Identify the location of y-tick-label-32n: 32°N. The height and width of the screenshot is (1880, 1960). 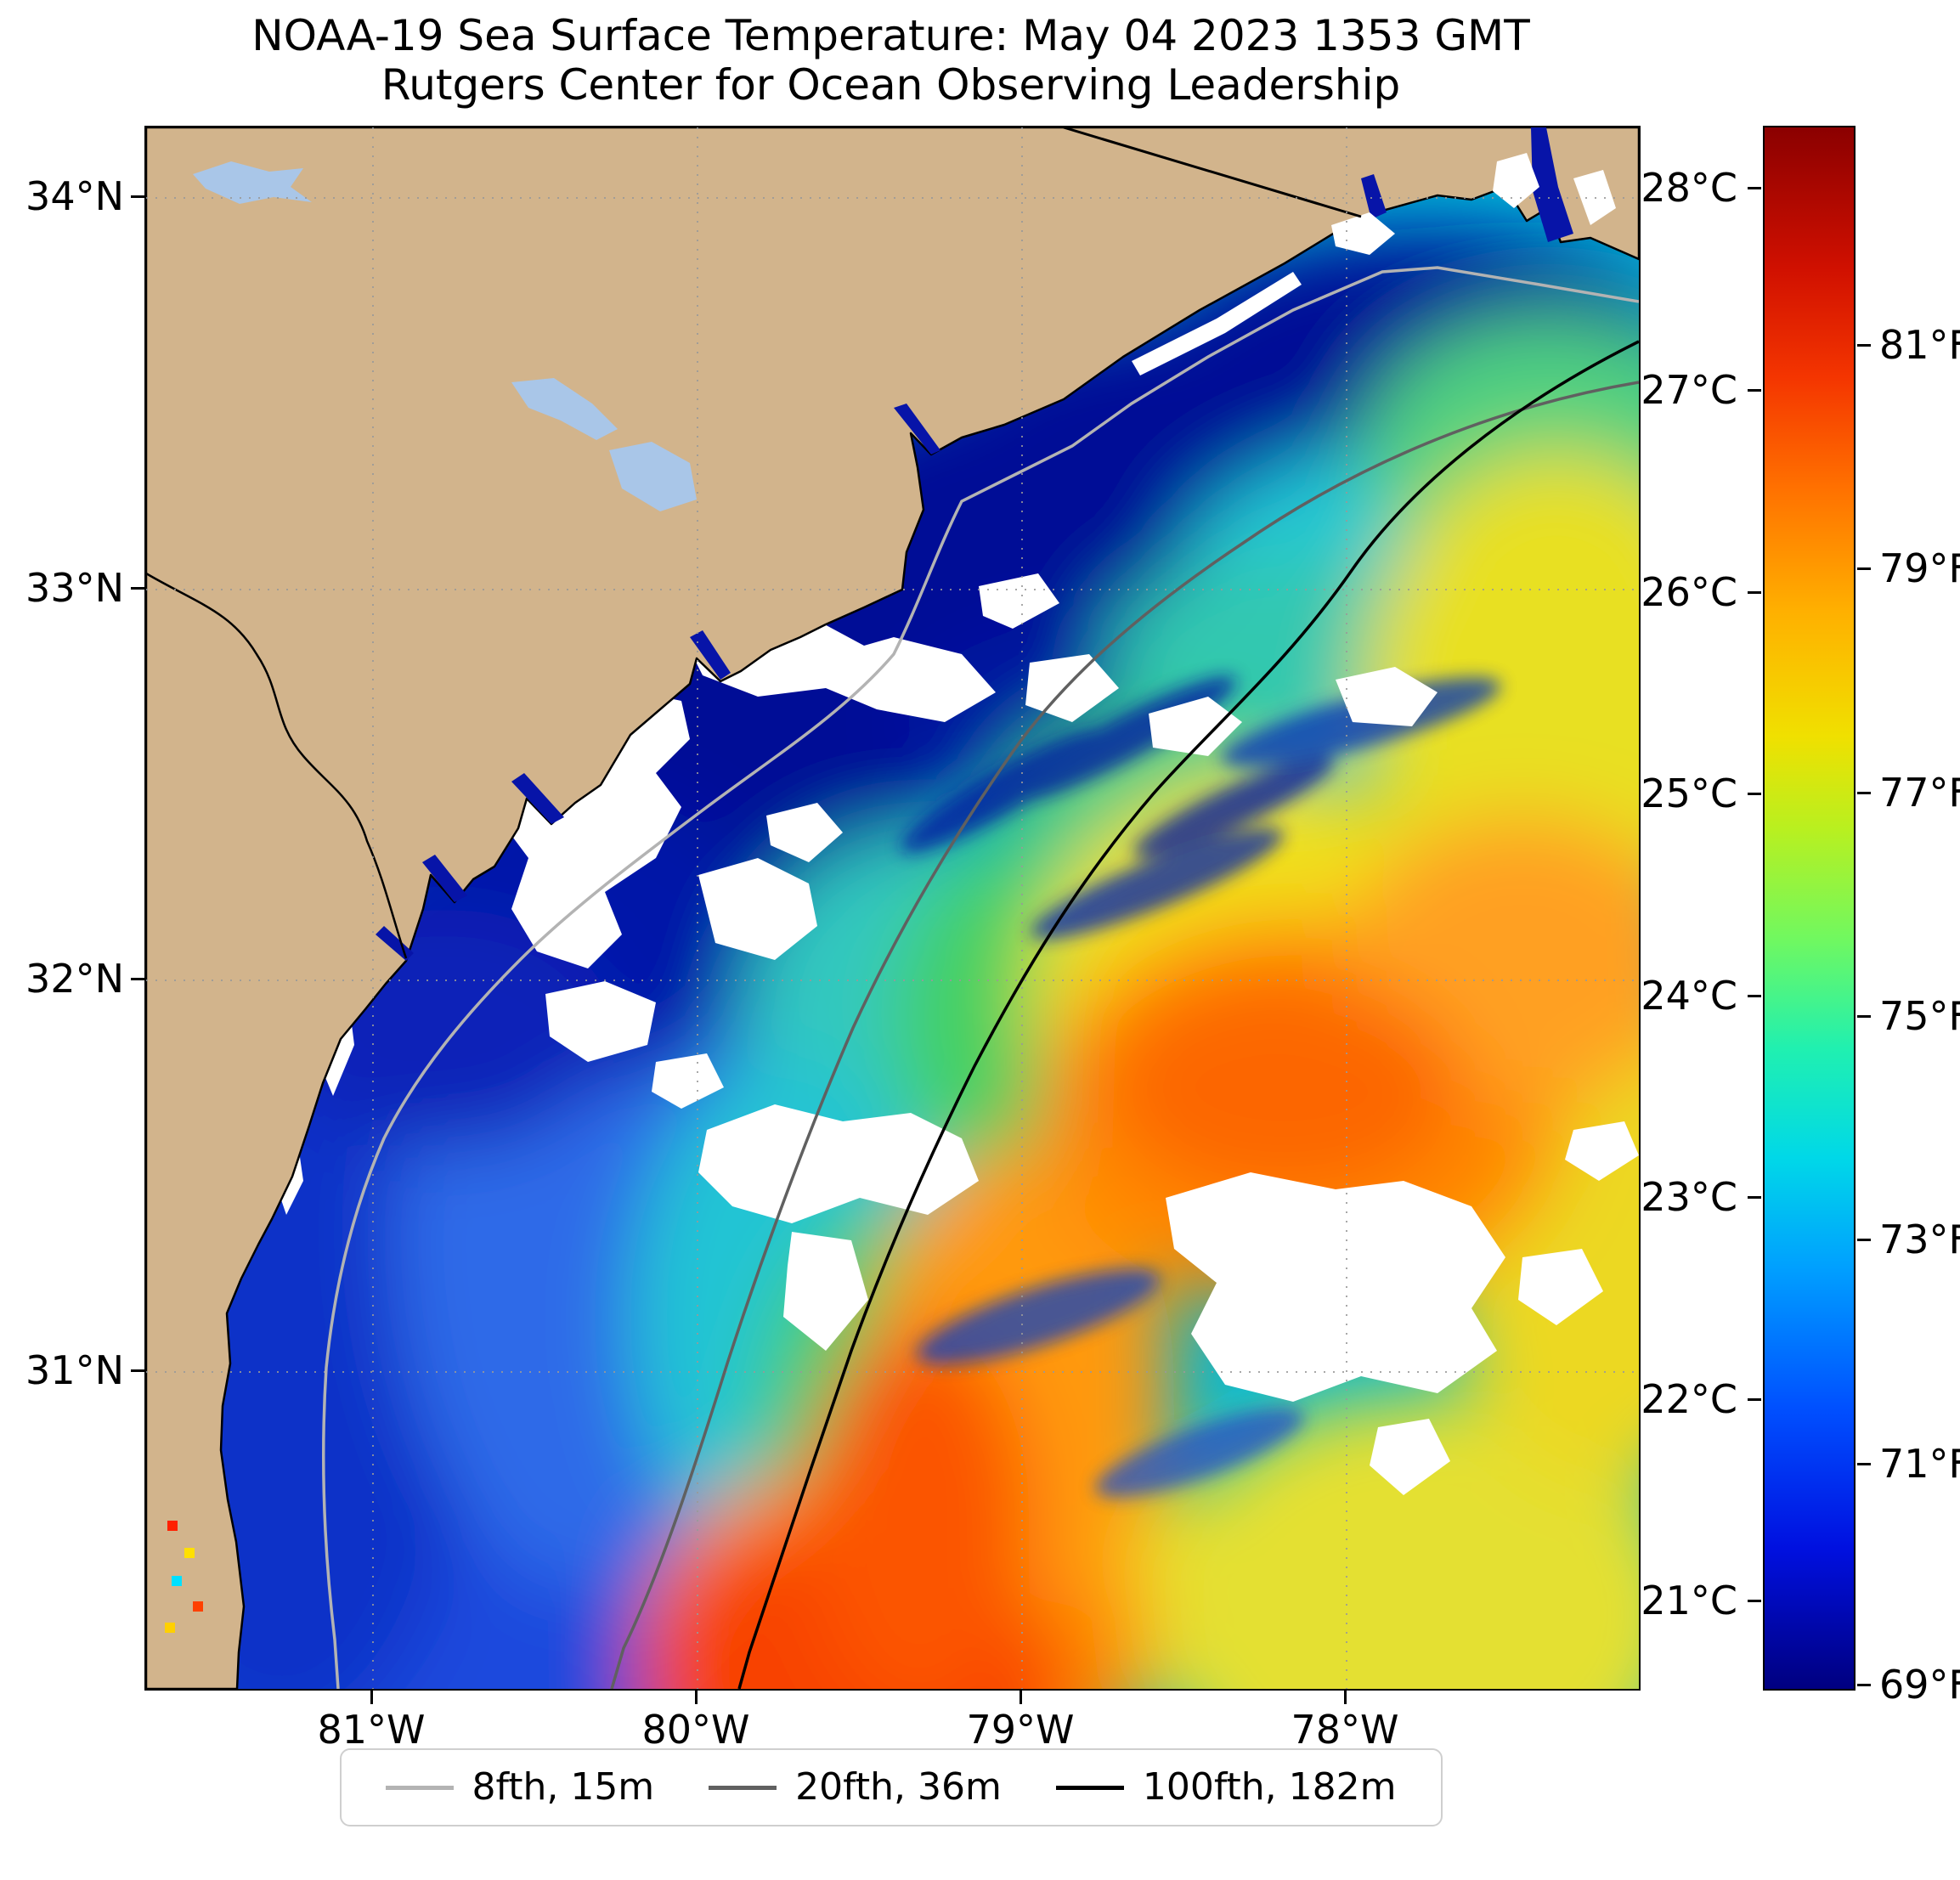
(75, 979).